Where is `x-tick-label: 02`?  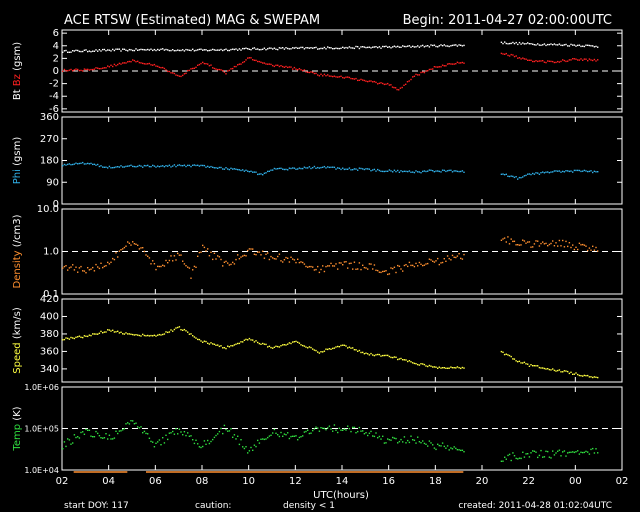 x-tick-label: 02 is located at coordinates (622, 481).